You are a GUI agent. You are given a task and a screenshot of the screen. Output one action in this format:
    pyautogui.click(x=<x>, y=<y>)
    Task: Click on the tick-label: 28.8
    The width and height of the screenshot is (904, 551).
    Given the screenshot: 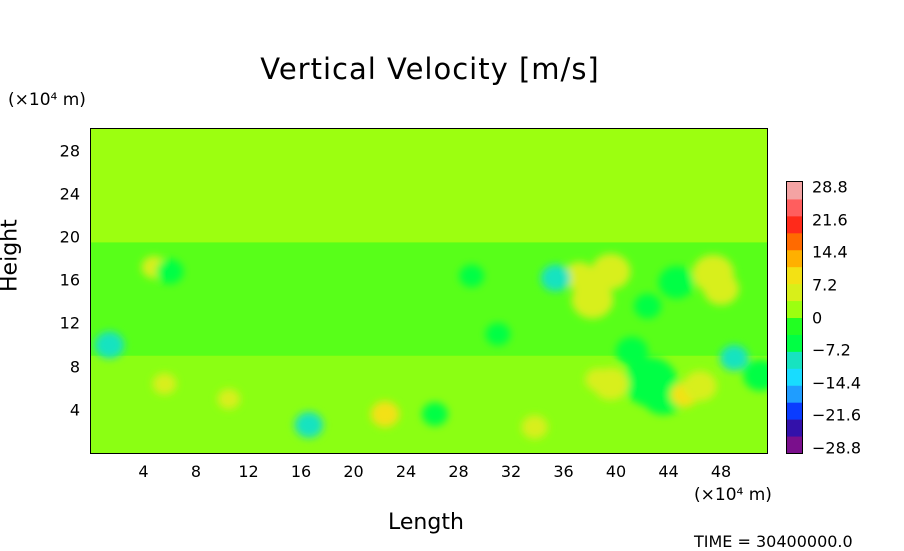 What is the action you would take?
    pyautogui.click(x=830, y=187)
    